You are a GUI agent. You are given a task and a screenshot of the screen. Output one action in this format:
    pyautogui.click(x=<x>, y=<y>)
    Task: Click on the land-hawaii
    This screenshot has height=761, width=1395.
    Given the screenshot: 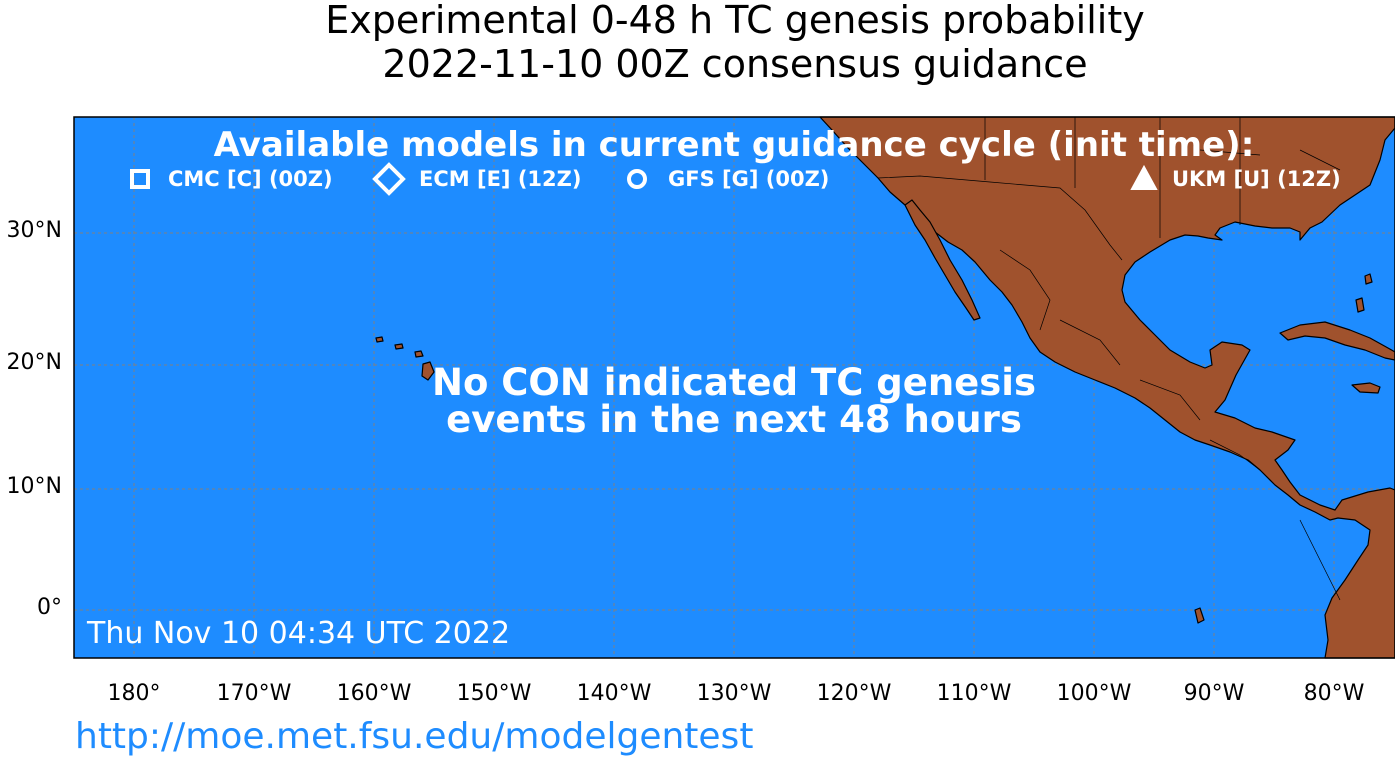 What is the action you would take?
    pyautogui.click(x=405, y=358)
    